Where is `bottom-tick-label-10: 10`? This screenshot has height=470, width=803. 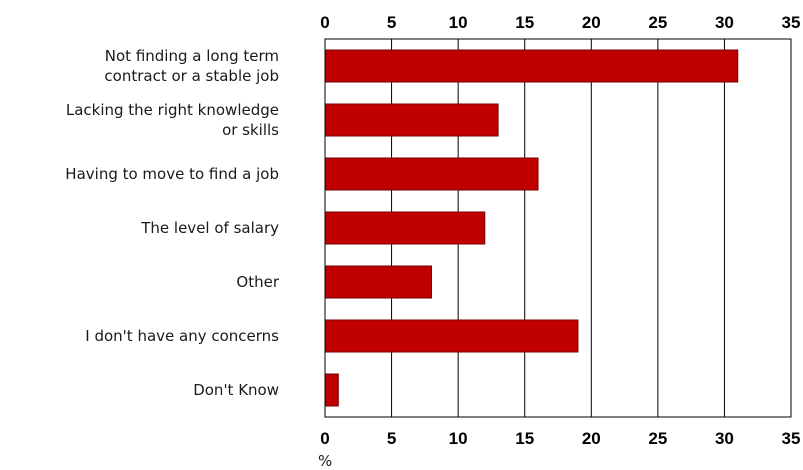
bottom-tick-label-10: 10 is located at coordinates (458, 438).